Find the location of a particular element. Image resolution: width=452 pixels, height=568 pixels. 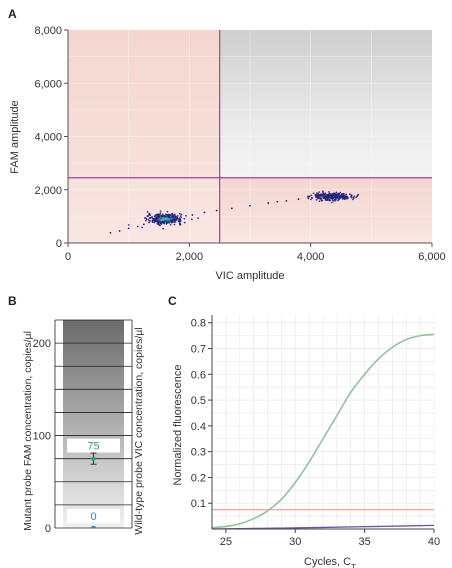

c-y-tick-label: 0.6 is located at coordinates (198, 375).